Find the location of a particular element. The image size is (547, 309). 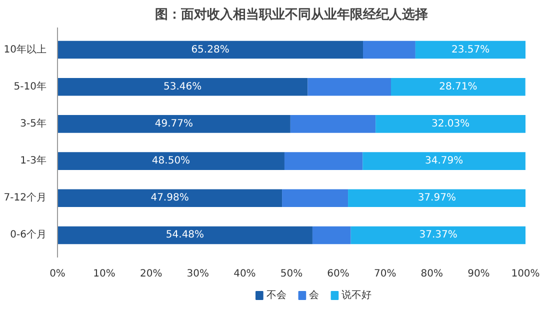

data-label: 54.48% is located at coordinates (185, 235).